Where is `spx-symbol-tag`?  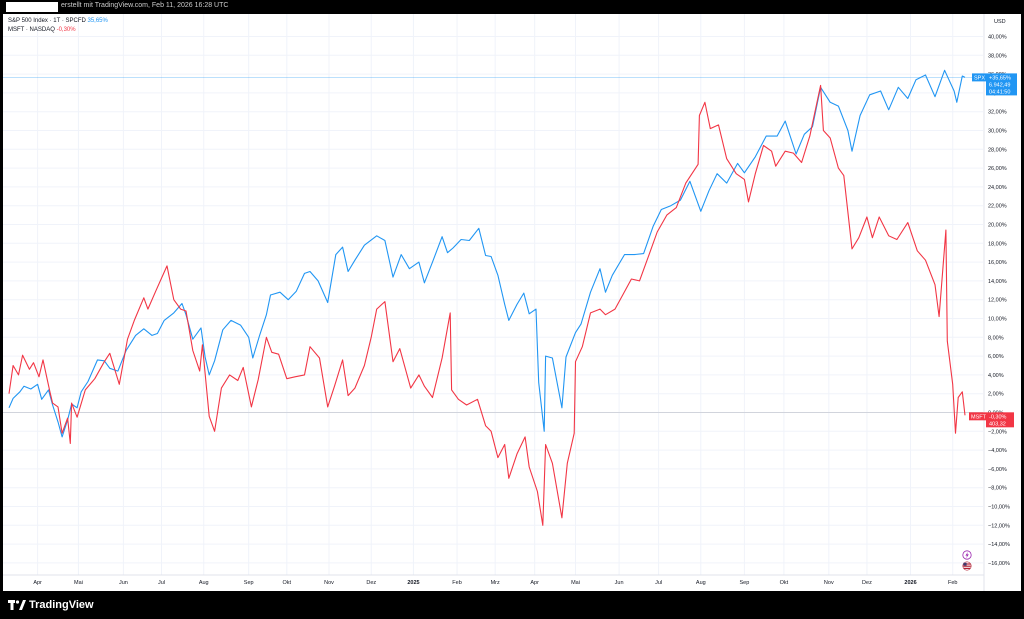 spx-symbol-tag is located at coordinates (979, 77).